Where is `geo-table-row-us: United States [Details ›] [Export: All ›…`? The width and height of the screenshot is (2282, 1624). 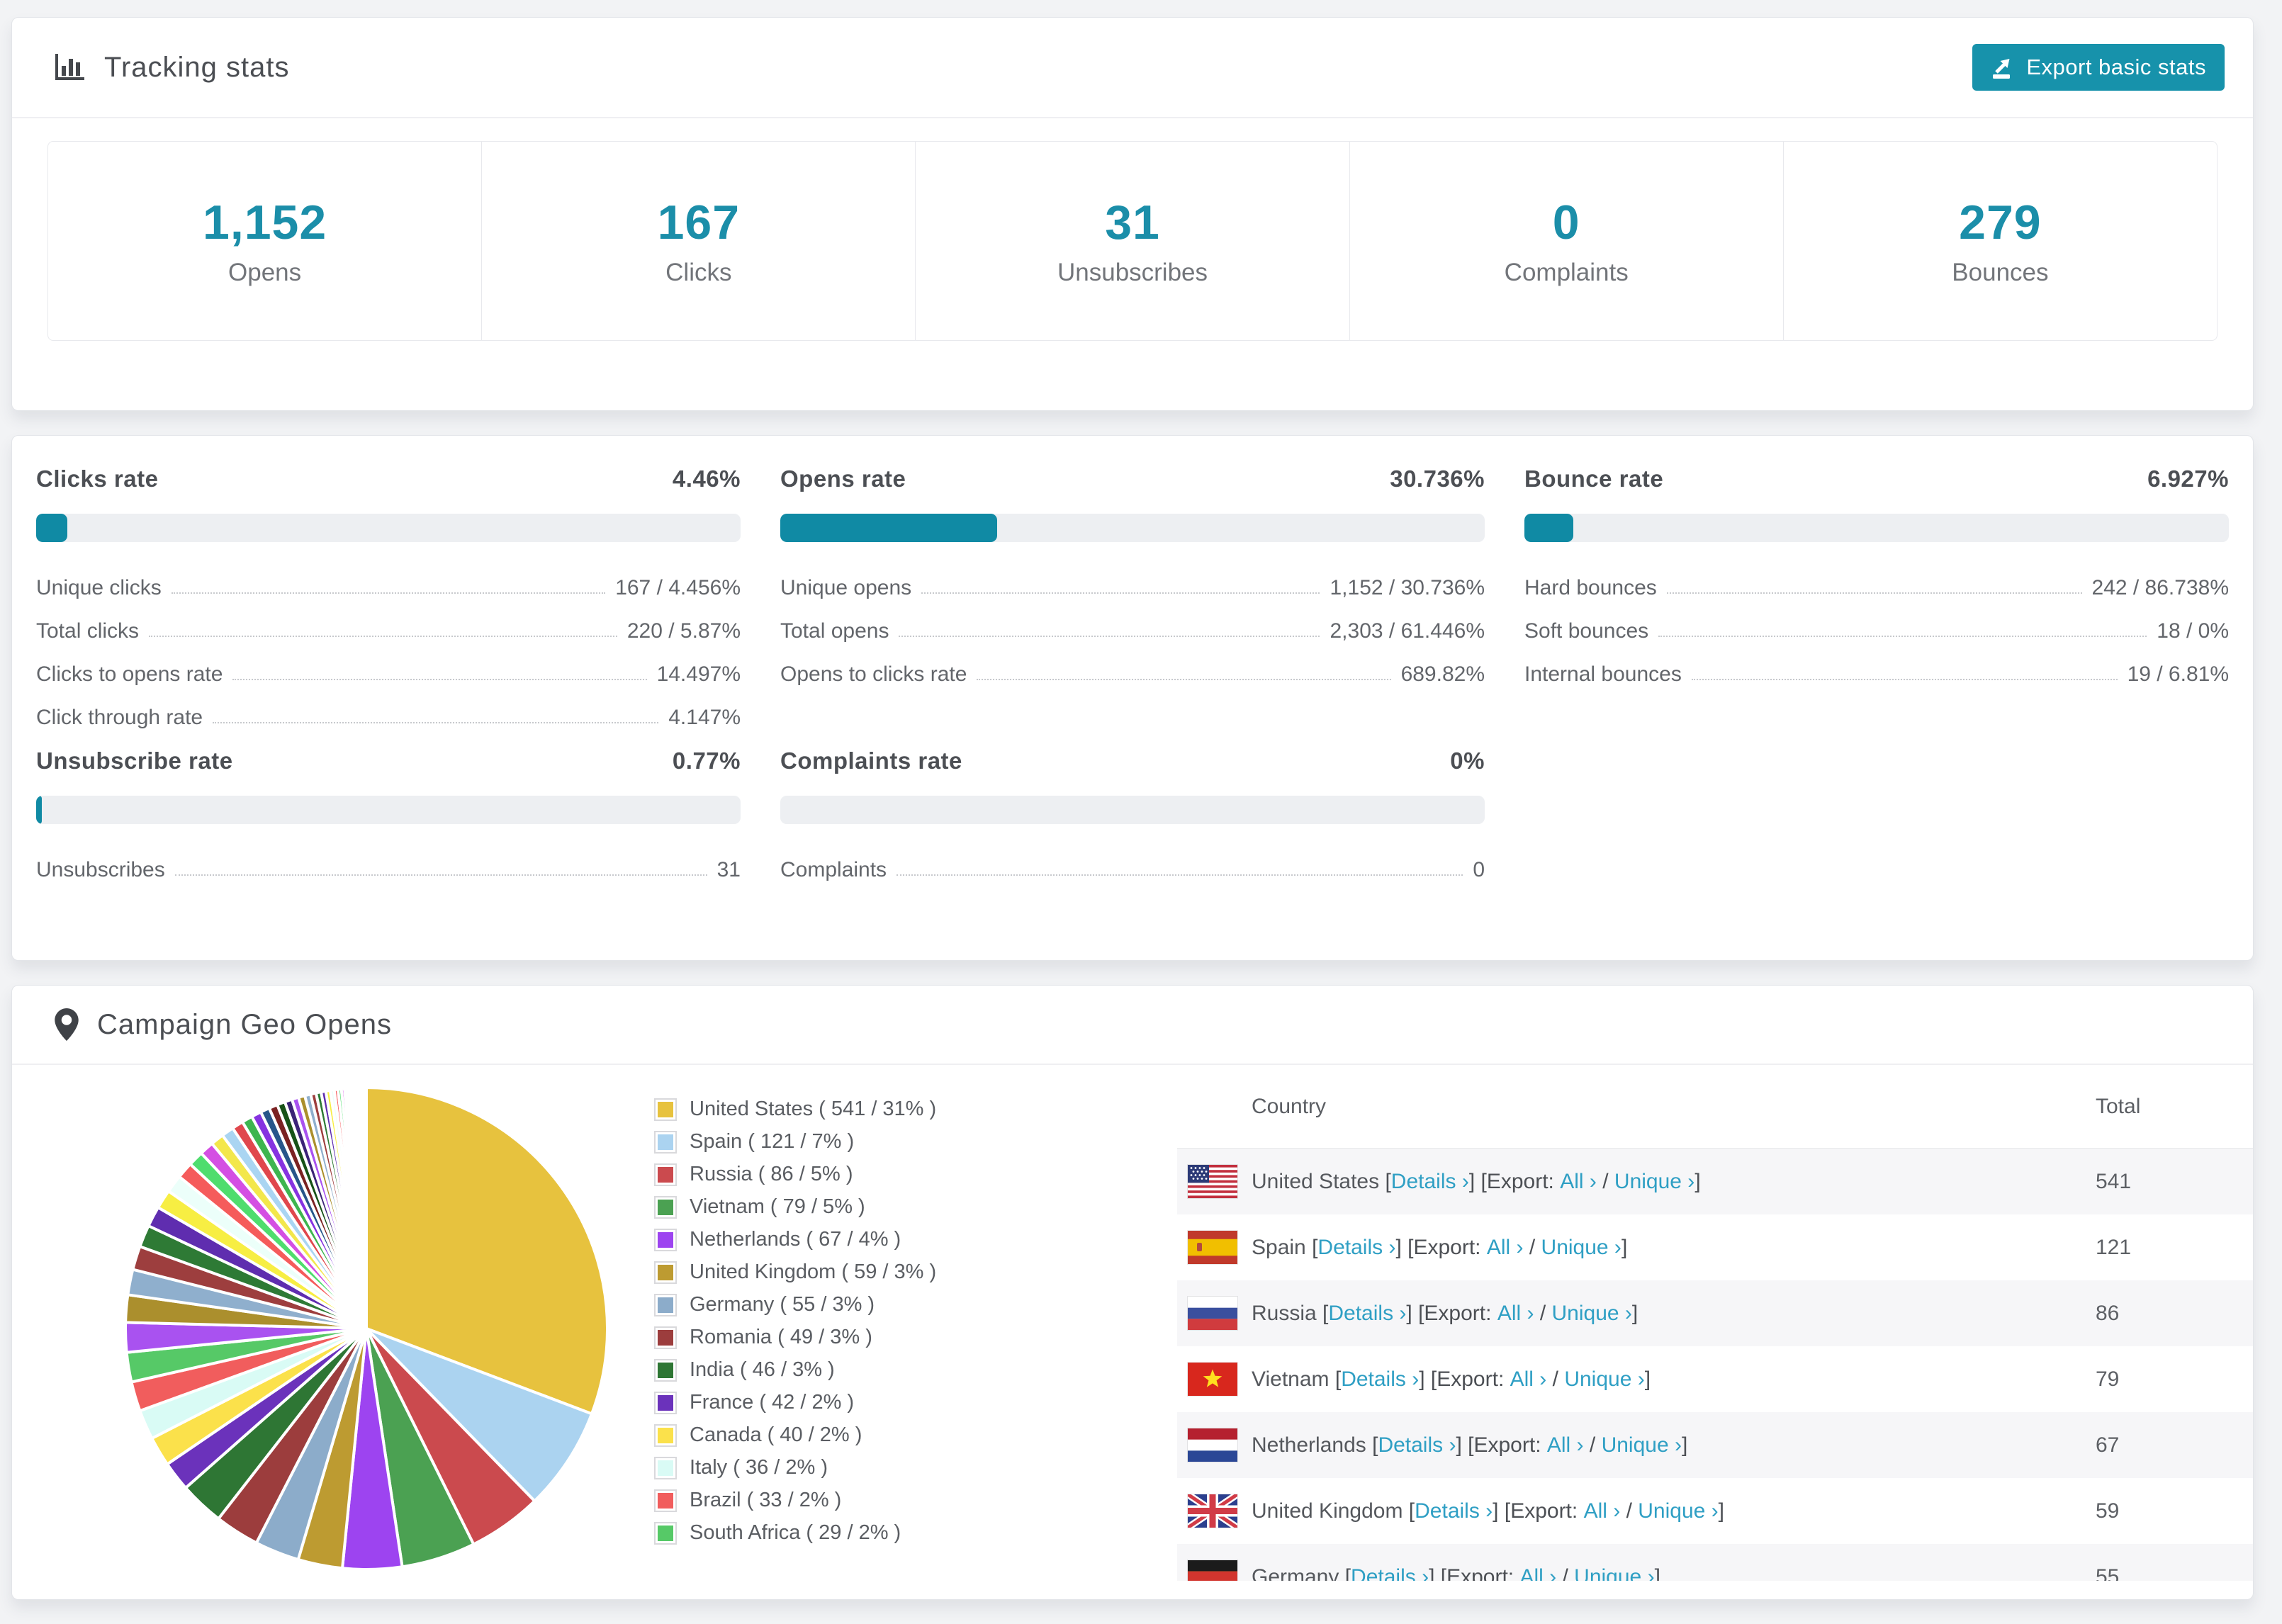
geo-table-row-us: United States [Details ›] [Export: All ›… is located at coordinates (1715, 1181).